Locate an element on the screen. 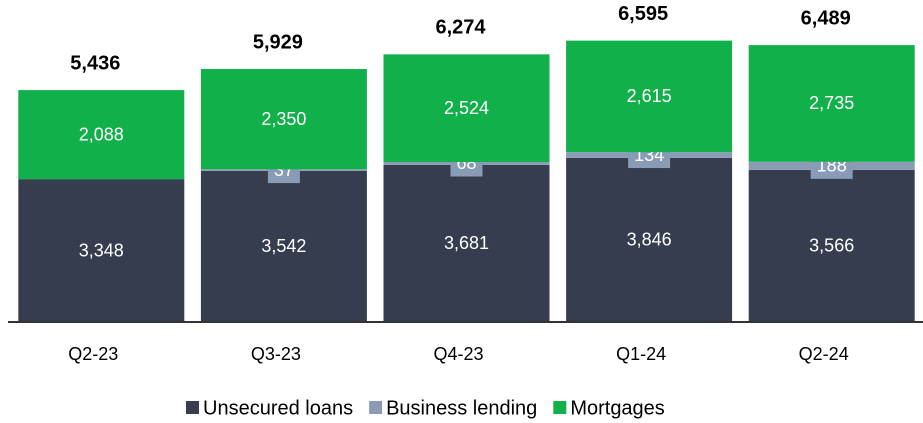  x-tick-label: Q3-23 is located at coordinates (276, 354).